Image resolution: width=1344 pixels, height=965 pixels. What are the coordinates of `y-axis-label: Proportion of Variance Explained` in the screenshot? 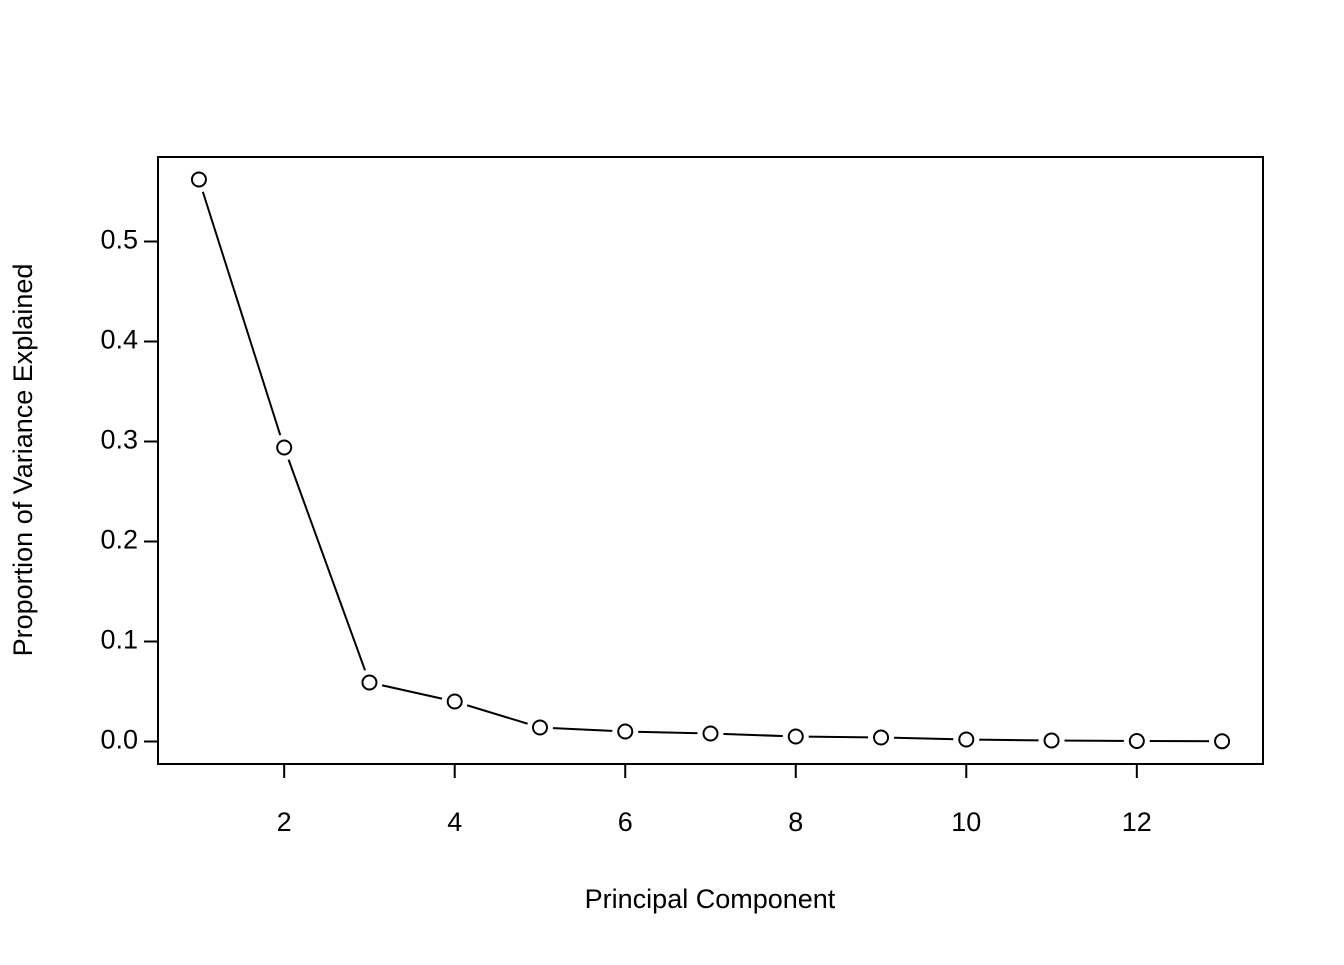 It's located at (23, 460).